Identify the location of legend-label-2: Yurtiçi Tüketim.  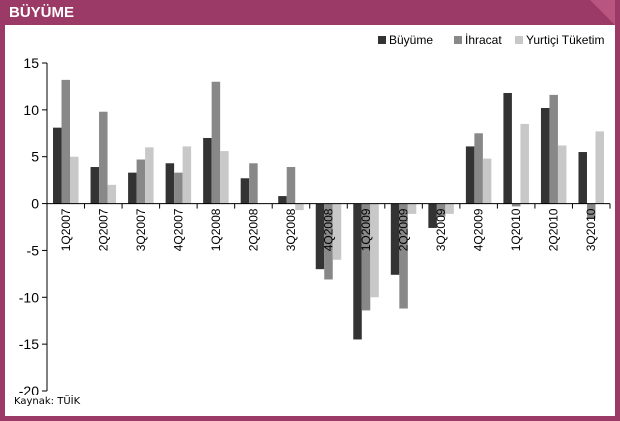
(565, 40).